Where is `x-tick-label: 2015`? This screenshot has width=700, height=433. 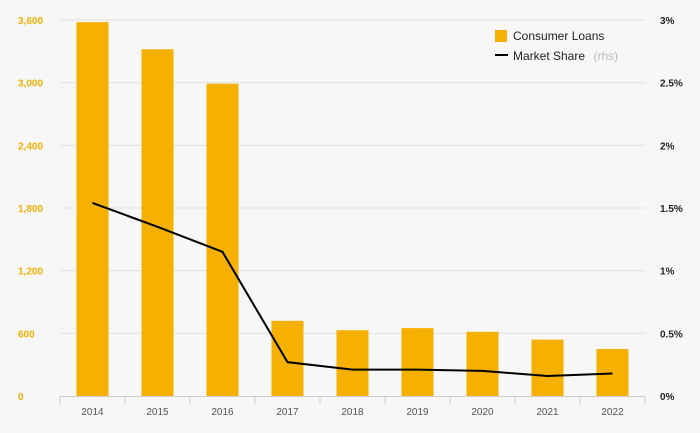
x-tick-label: 2015 is located at coordinates (157, 412).